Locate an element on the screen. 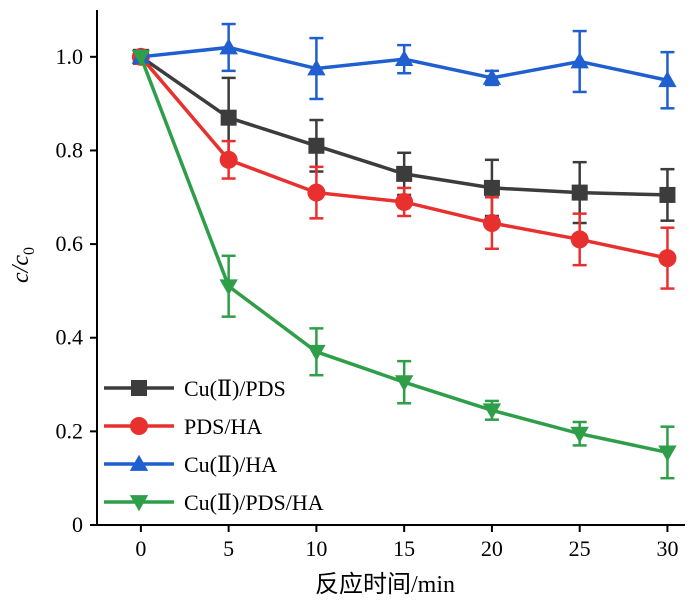 This screenshot has height=601, width=700. y-axis-title-subscript: 0 is located at coordinates (29, 251).